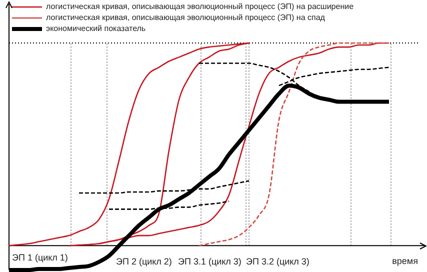 This screenshot has height=272, width=427. I want to click on annotation: ЭП 1 (цикл 1), so click(40, 257).